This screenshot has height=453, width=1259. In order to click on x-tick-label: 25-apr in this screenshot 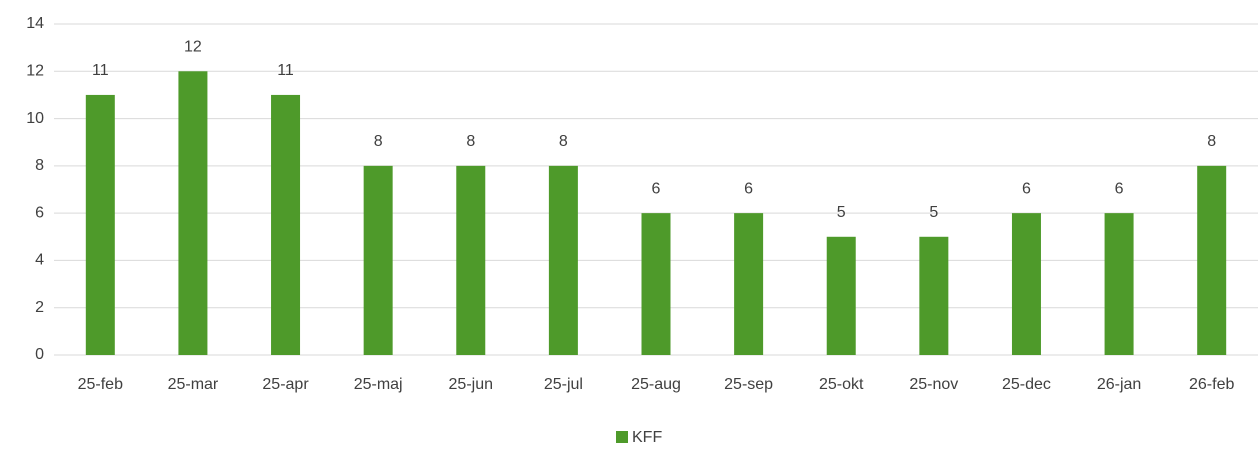, I will do `click(285, 384)`.